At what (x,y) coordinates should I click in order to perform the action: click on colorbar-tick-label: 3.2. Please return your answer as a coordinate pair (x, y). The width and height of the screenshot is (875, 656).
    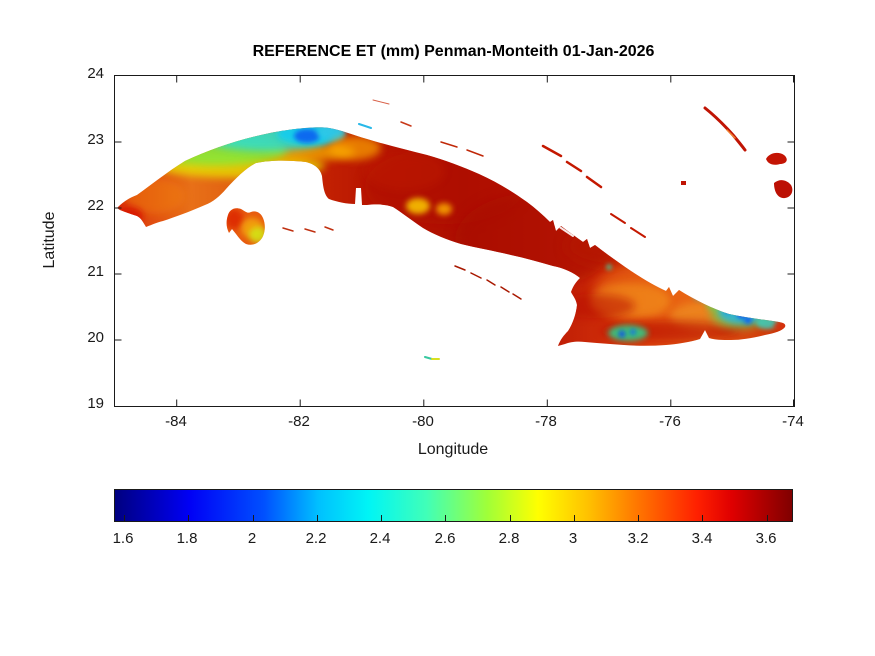
    Looking at the image, I should click on (638, 538).